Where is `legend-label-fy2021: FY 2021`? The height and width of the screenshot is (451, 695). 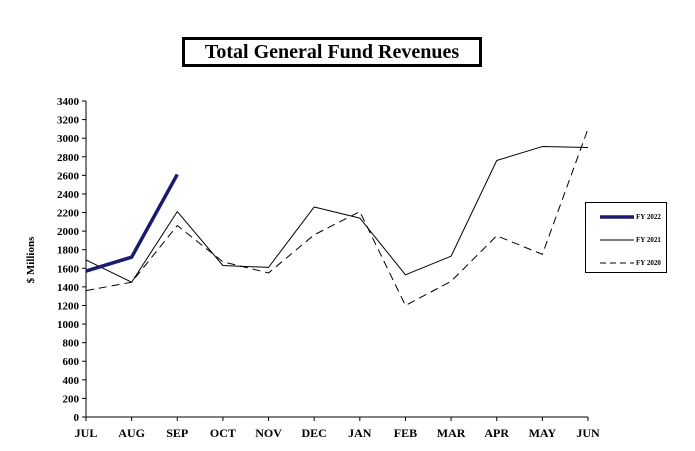 legend-label-fy2021: FY 2021 is located at coordinates (648, 240).